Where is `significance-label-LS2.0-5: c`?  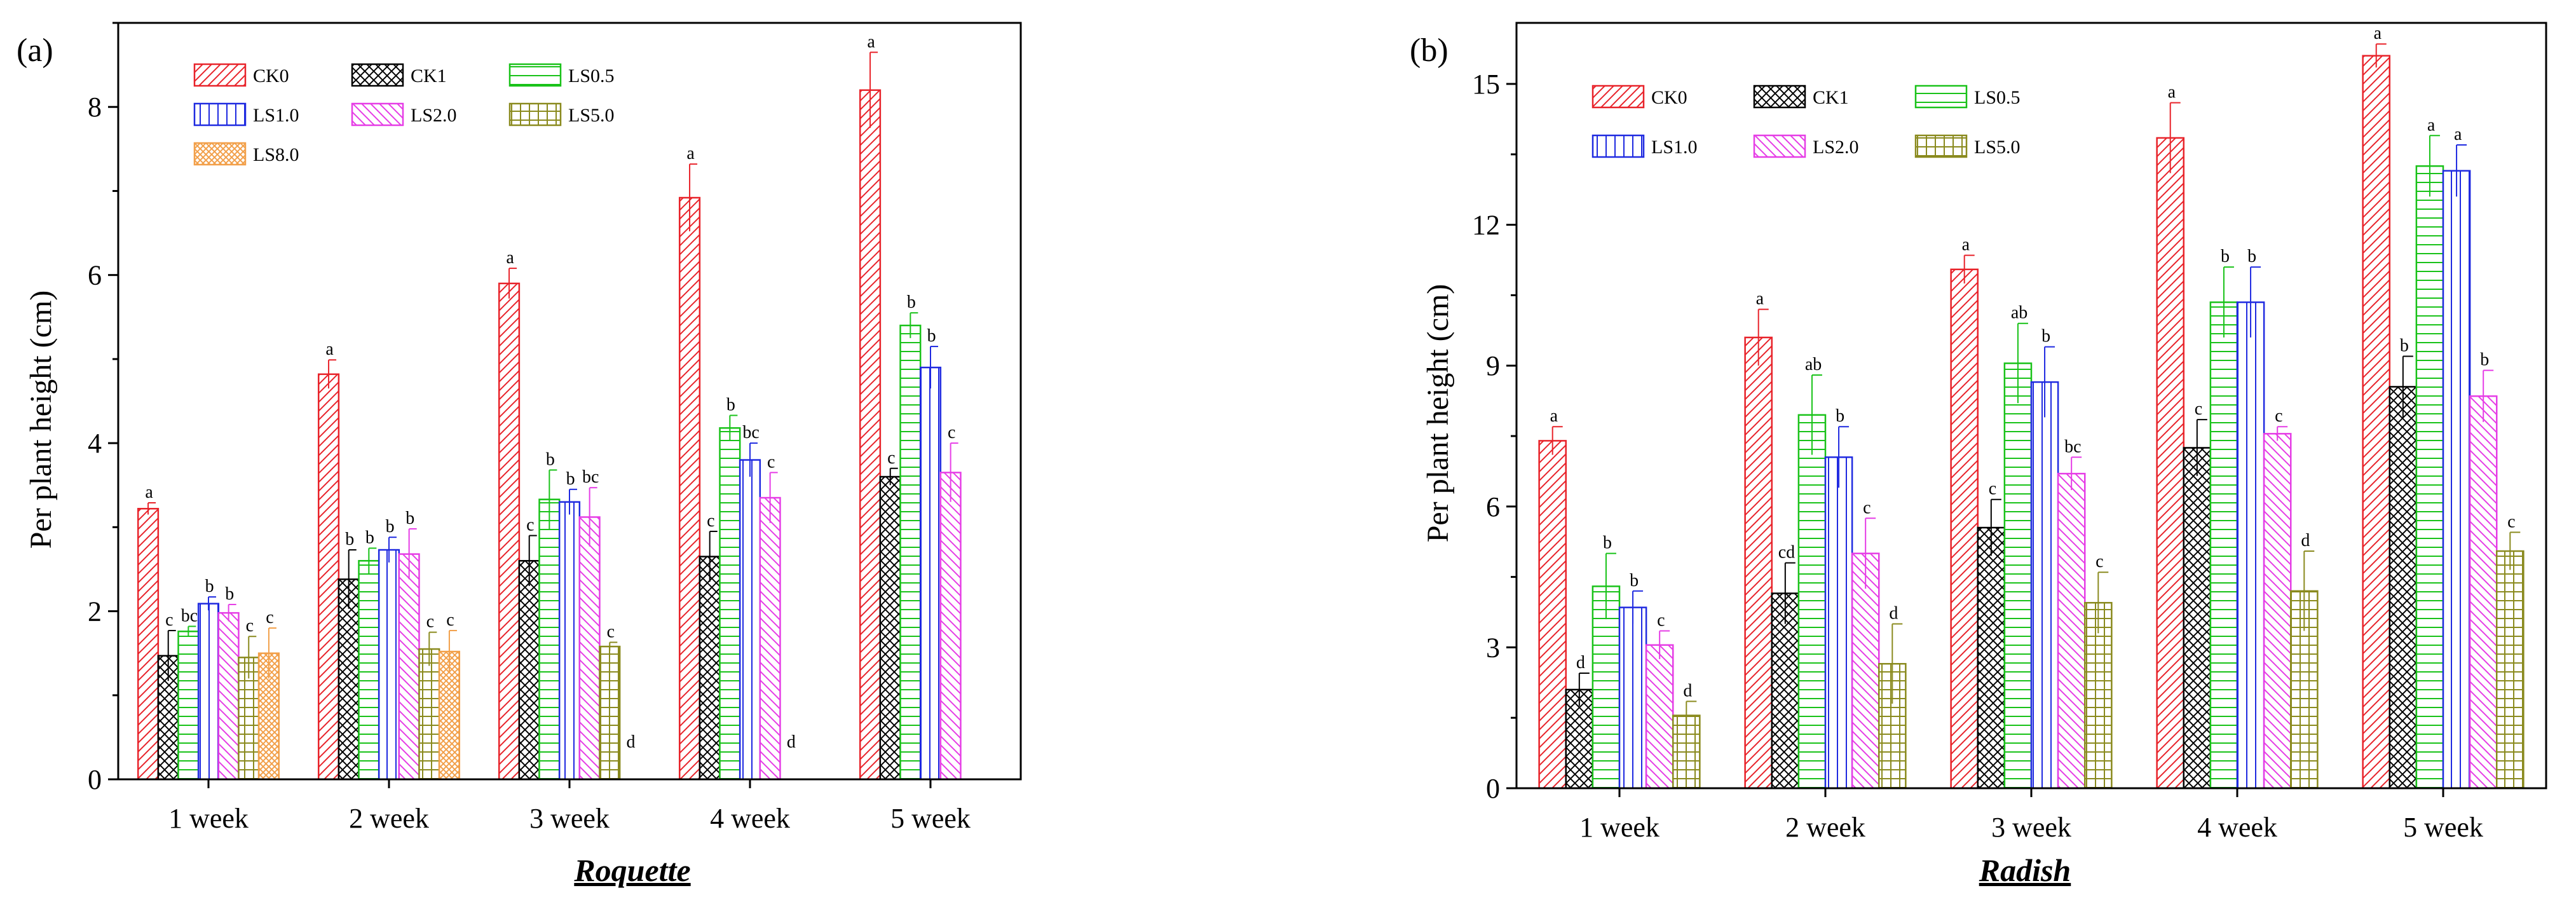 significance-label-LS2.0-5: c is located at coordinates (951, 432).